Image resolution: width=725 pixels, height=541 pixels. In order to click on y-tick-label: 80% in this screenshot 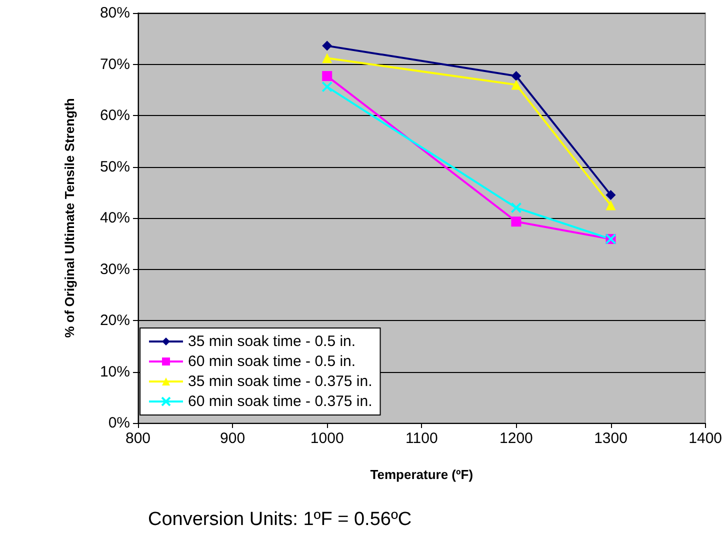, I will do `click(115, 13)`.